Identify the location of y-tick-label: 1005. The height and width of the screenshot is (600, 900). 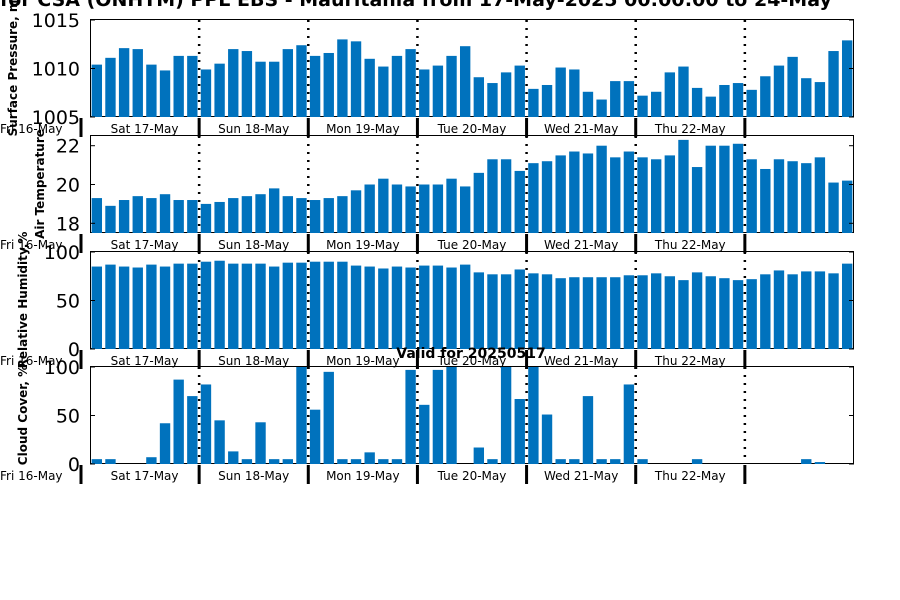
(56, 118).